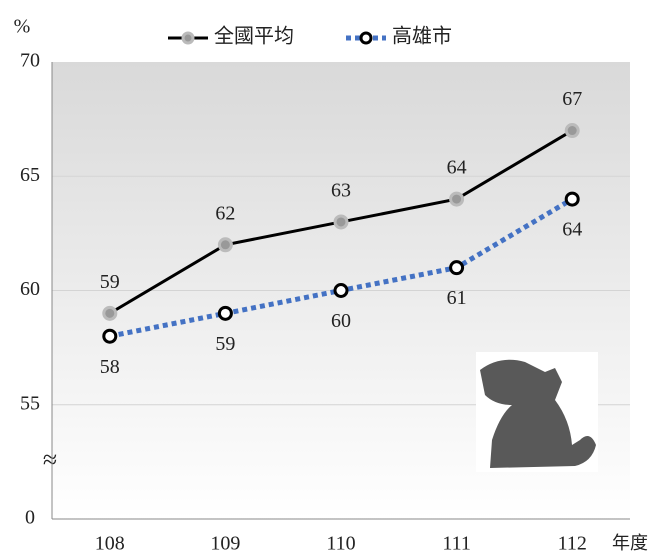 This screenshot has width=654, height=556. I want to click on legend-label: 全國平均, so click(254, 36).